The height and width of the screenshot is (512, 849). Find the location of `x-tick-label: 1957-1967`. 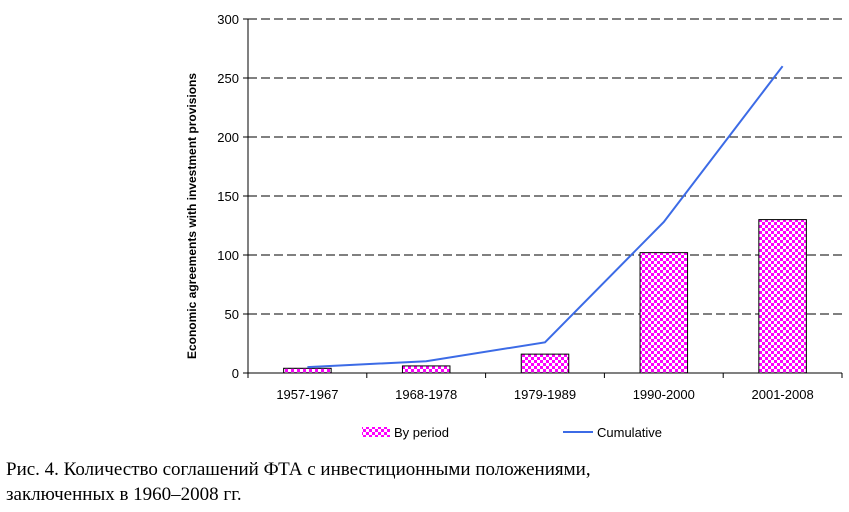

x-tick-label: 1957-1967 is located at coordinates (307, 394).